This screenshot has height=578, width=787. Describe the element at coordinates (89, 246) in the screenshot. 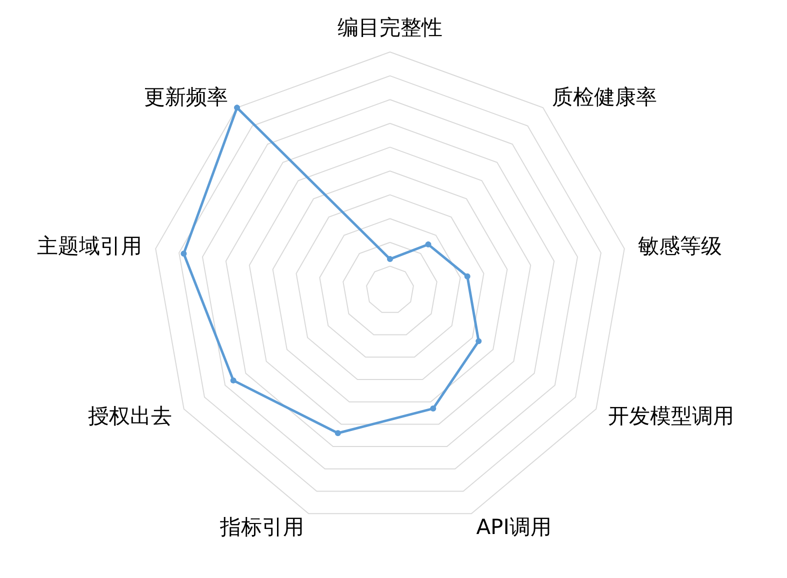

I see `spoke-label: 主题域引用` at that location.